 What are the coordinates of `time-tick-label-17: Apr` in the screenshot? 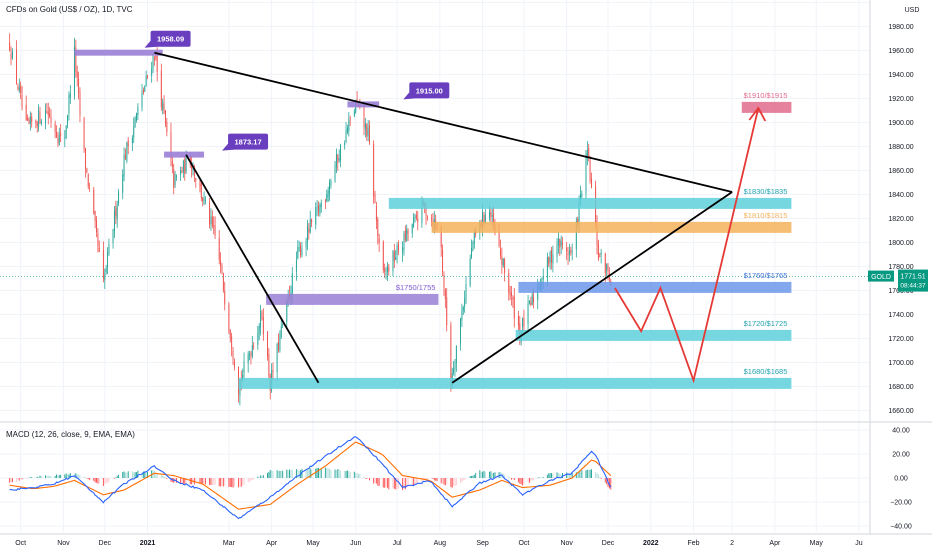 It's located at (775, 543).